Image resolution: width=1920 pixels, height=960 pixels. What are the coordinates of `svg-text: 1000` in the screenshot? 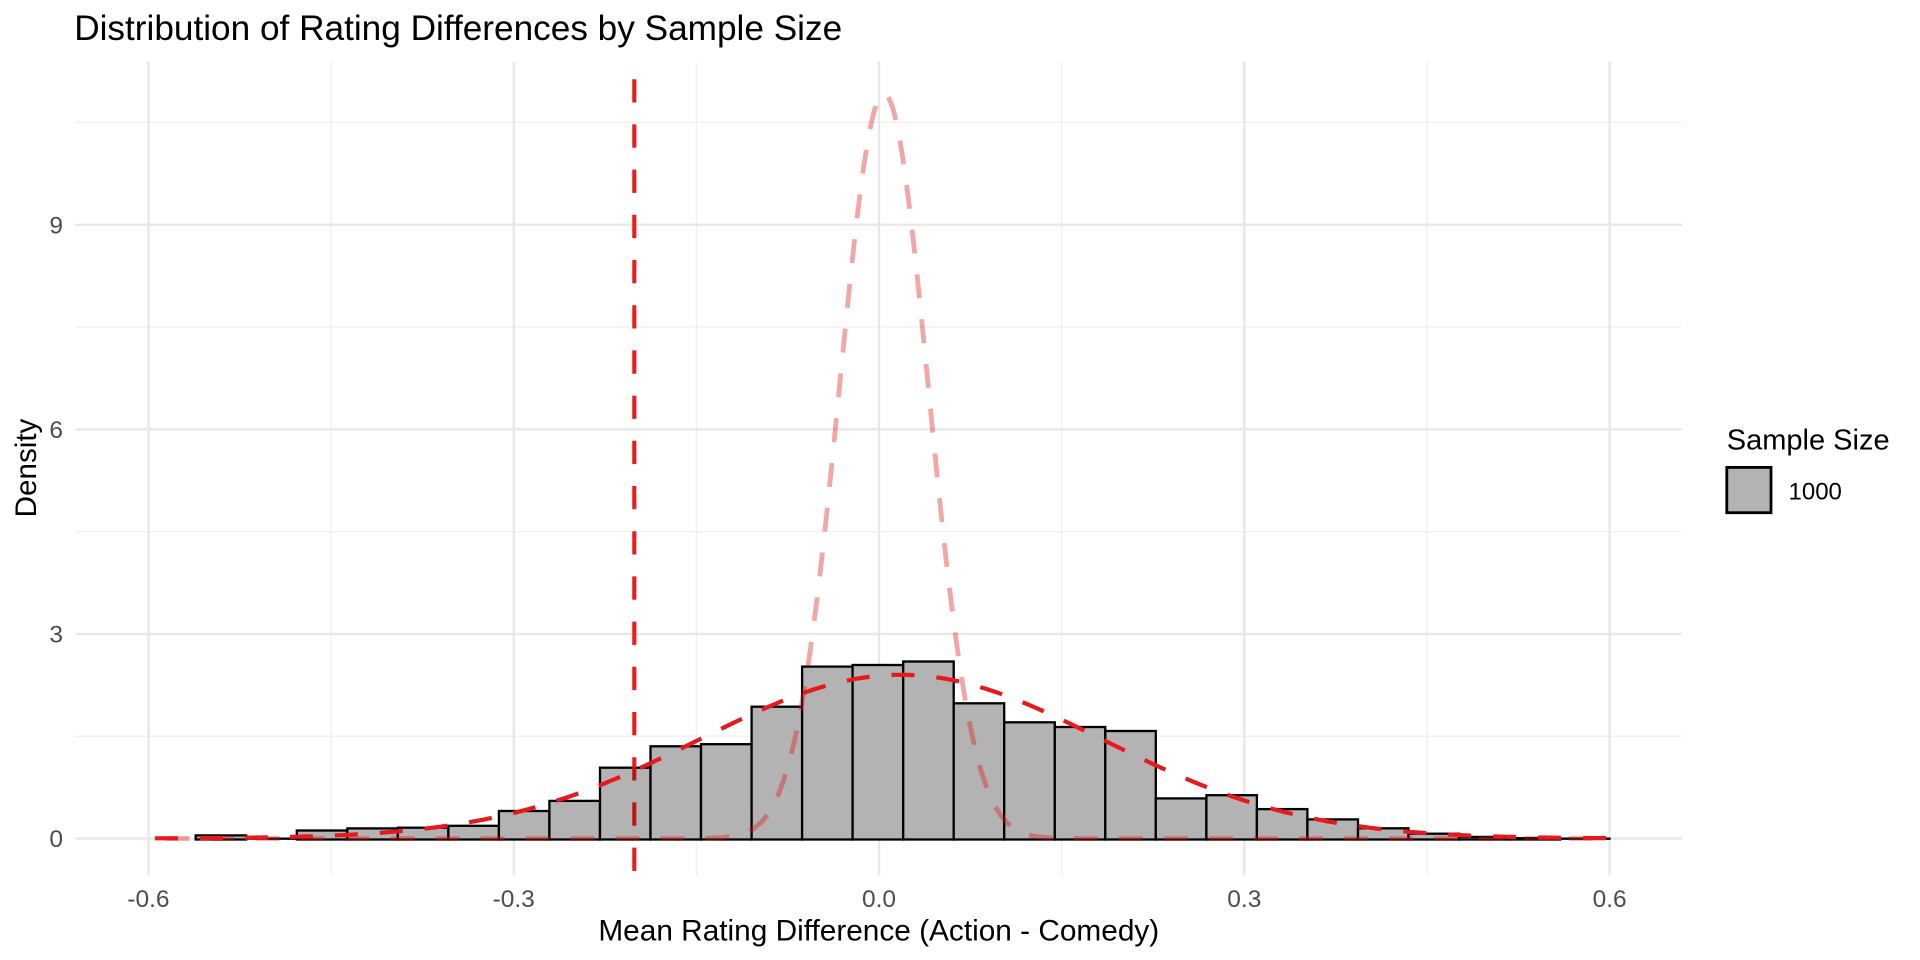 It's located at (1815, 492).